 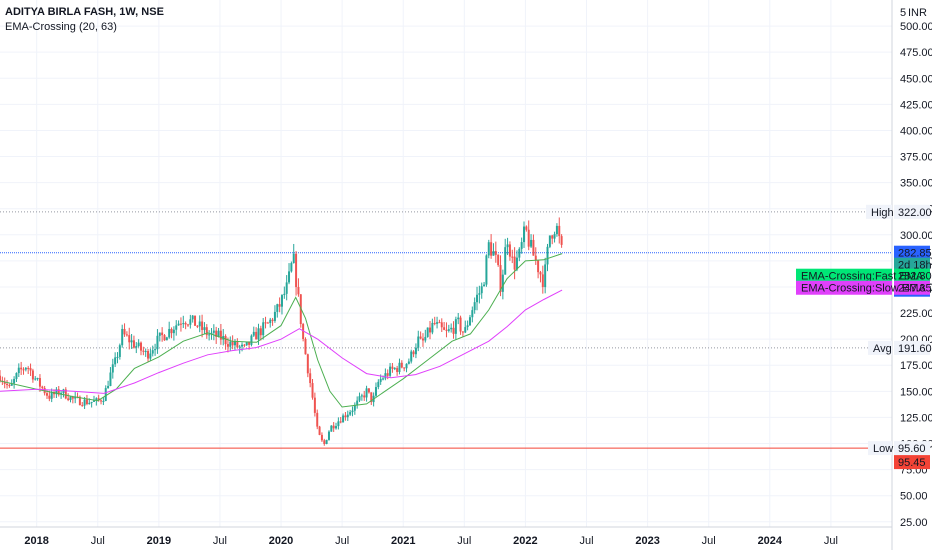 I want to click on fast-ema-label-bg, so click(x=844, y=275).